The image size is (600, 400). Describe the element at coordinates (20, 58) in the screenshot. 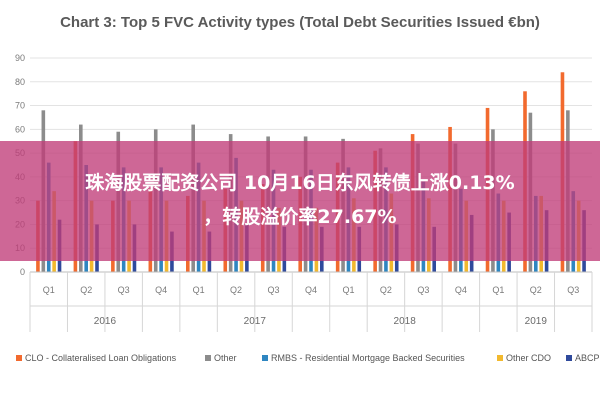

I see `y-tick-label: 90` at that location.